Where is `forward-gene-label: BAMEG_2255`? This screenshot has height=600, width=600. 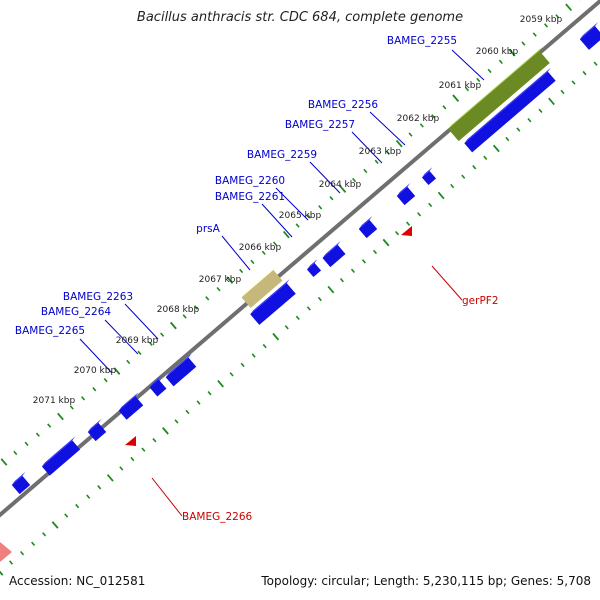
forward-gene-label: BAMEG_2255 is located at coordinates (422, 41).